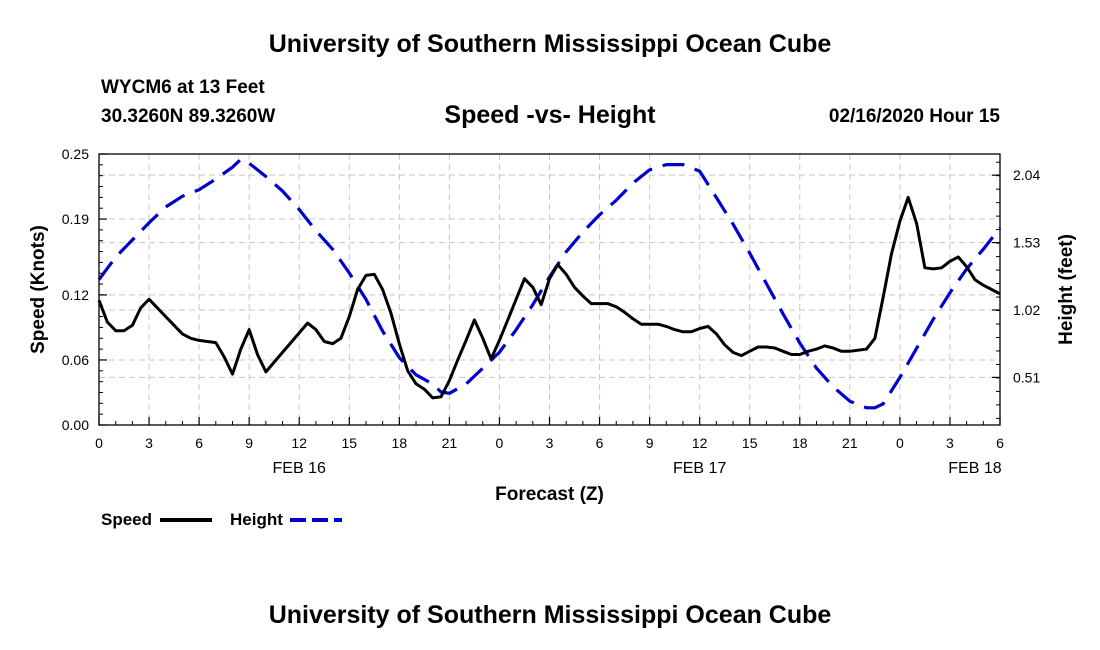  Describe the element at coordinates (549, 494) in the screenshot. I see `x-axis-title: Forecast (Z)` at that location.